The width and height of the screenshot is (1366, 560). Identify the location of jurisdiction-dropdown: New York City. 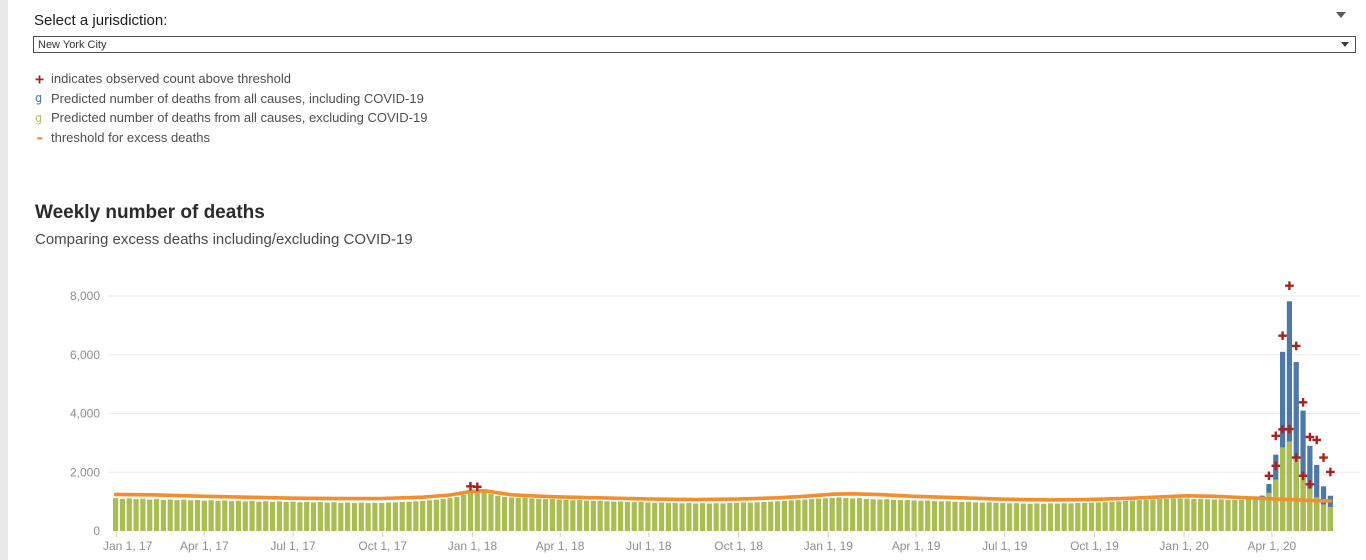
(694, 44).